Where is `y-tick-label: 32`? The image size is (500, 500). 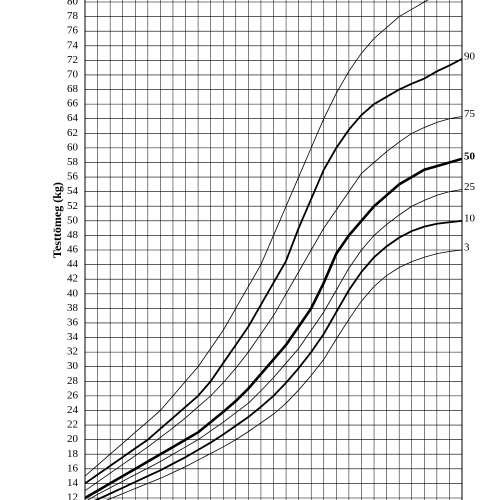
y-tick-label: 32 is located at coordinates (72, 352).